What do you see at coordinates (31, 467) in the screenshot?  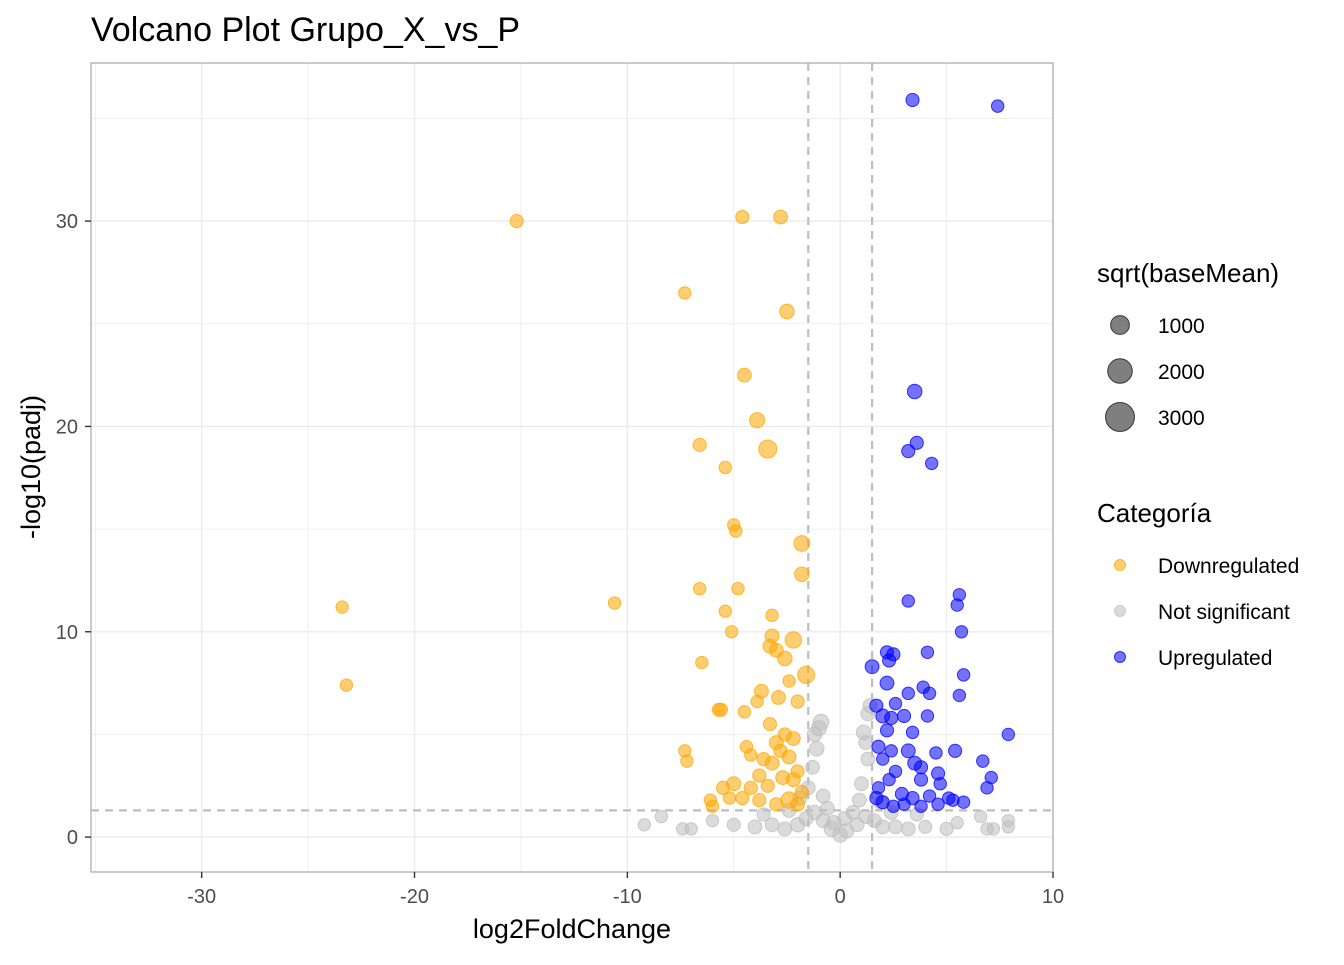 I see `y-axis-title: -log10(padj)` at bounding box center [31, 467].